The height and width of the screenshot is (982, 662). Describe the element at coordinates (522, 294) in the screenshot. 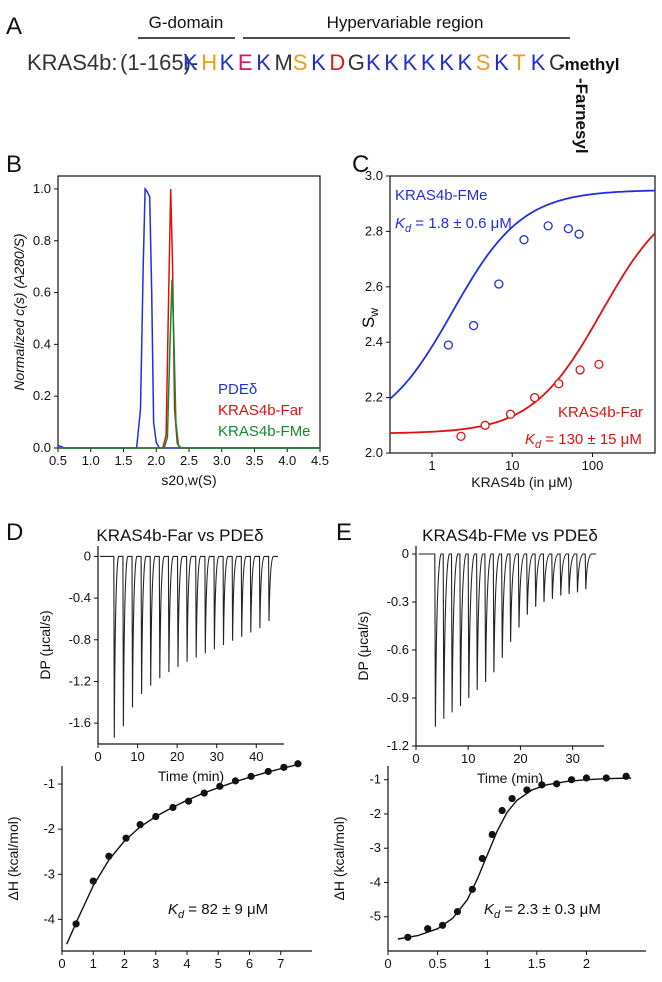

I see `panel-c-fit-curve` at that location.